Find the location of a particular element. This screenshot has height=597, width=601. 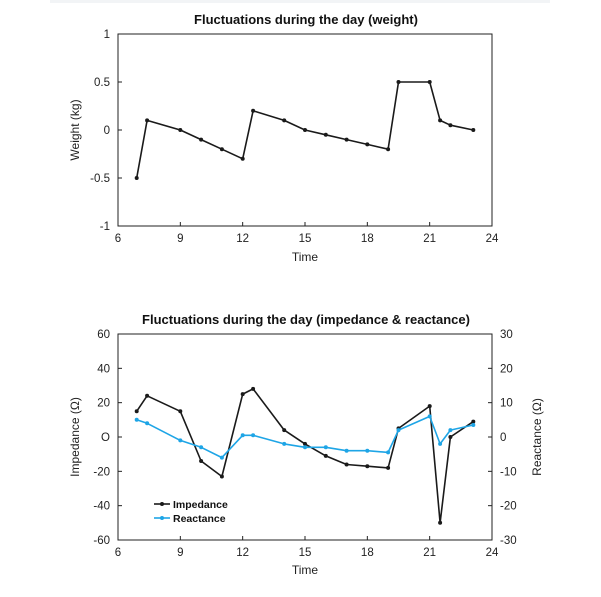

reactance-y-axis: 30 20 10 0 -10 -20 -30 is located at coordinates (502, 438).